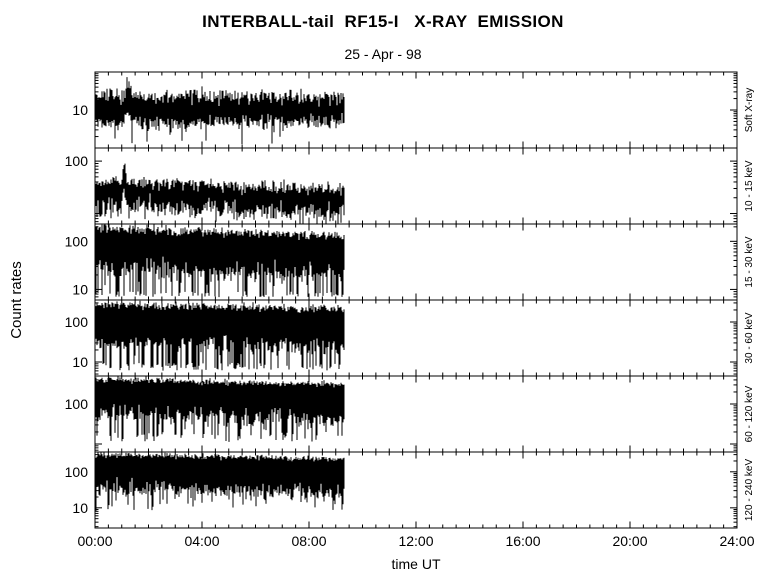  What do you see at coordinates (80, 289) in the screenshot?
I see `y-tick-label-15-30keV: 10` at bounding box center [80, 289].